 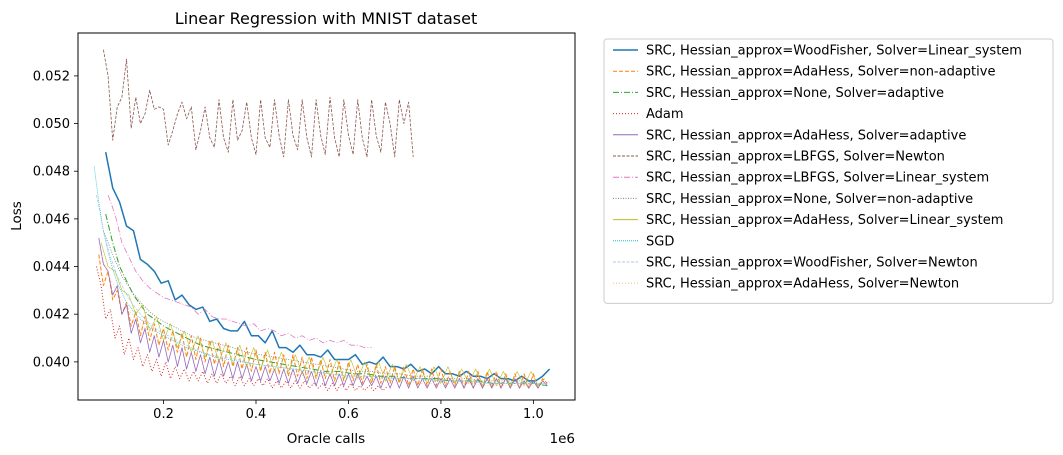 What do you see at coordinates (441, 414) in the screenshot?
I see `x-tick-label: 0.8` at bounding box center [441, 414].